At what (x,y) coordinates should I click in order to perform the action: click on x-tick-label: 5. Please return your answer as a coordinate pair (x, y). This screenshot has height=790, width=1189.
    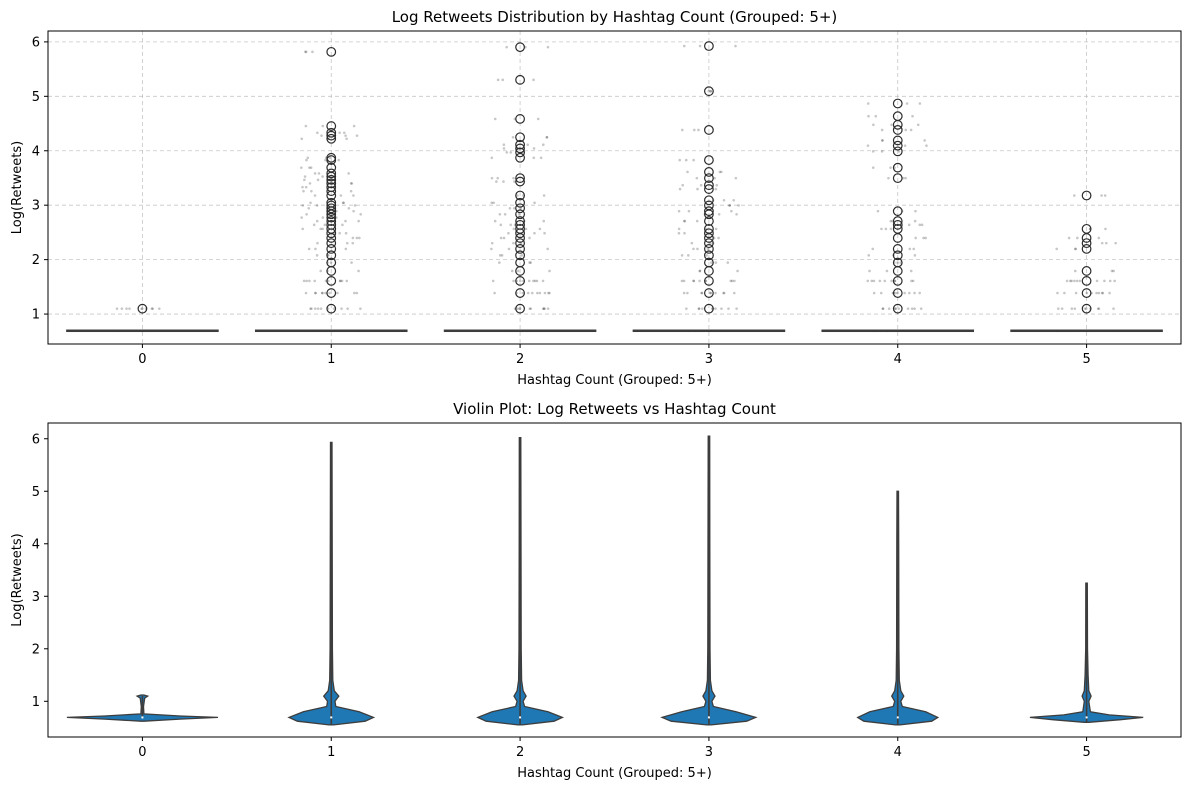
    Looking at the image, I should click on (1086, 752).